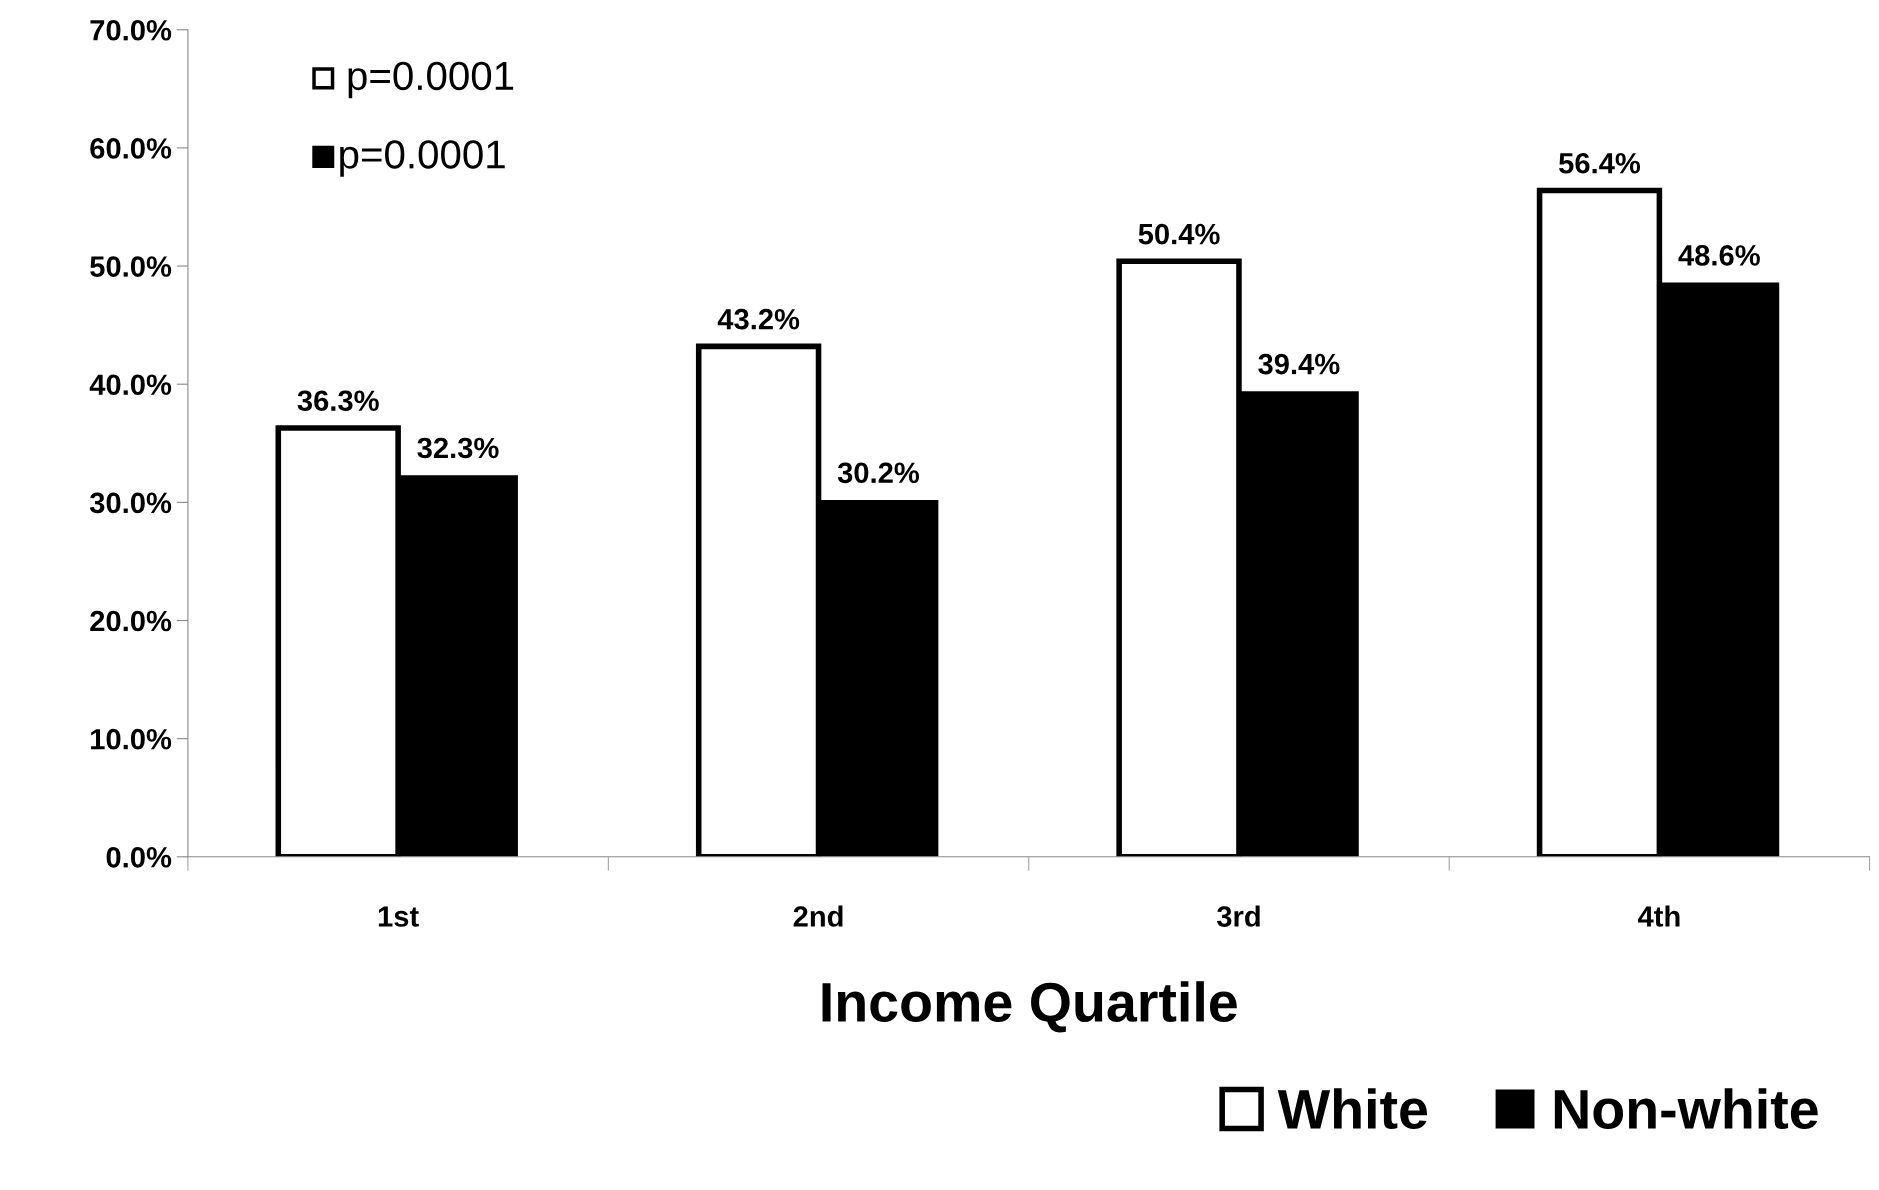  I want to click on data-label: 50.4%, so click(1179, 234).